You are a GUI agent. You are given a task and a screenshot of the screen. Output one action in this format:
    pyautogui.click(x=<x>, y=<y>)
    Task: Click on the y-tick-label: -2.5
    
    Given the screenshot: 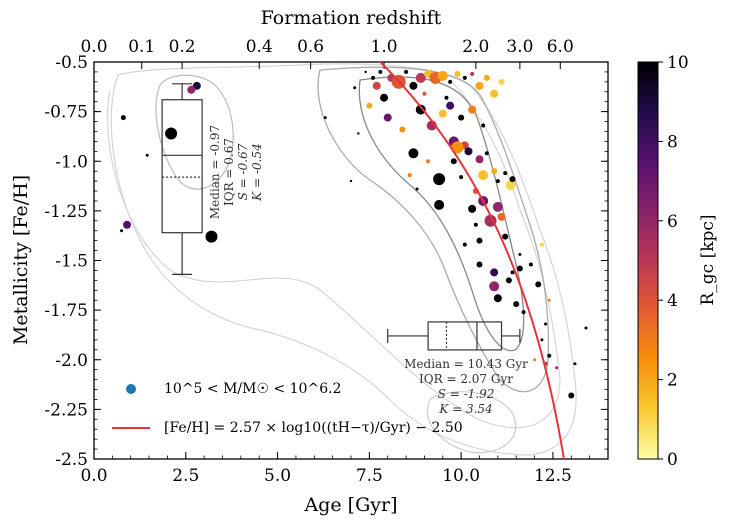 What is the action you would take?
    pyautogui.click(x=71, y=460)
    